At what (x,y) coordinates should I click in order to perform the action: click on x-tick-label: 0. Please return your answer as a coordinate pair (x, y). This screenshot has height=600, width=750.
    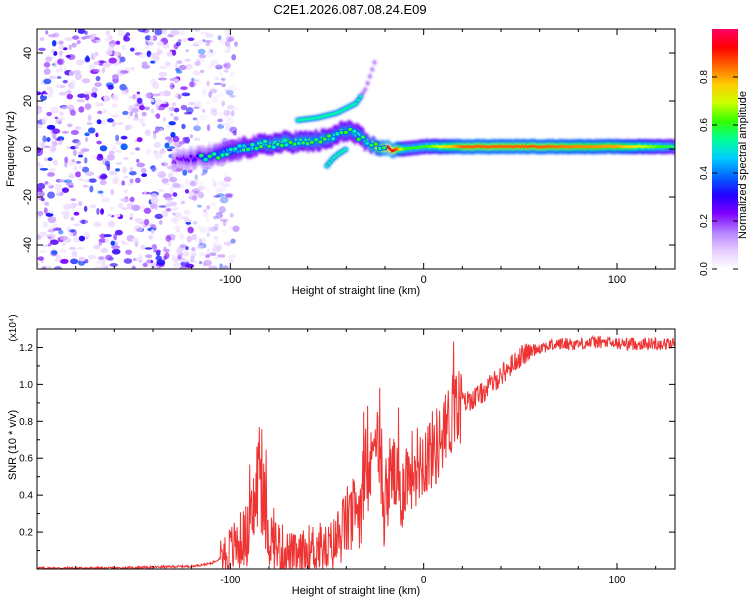
    Looking at the image, I should click on (424, 580).